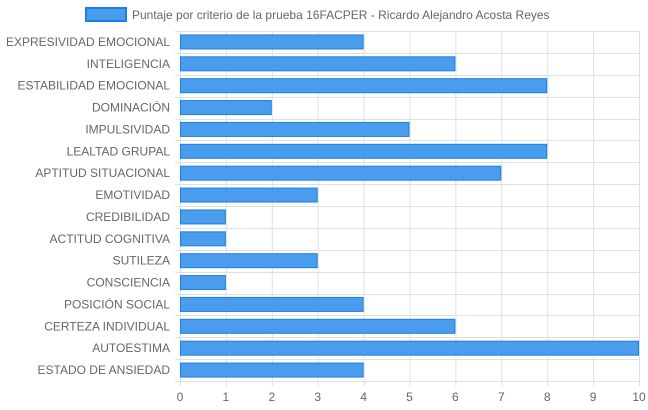 Image resolution: width=648 pixels, height=410 pixels. I want to click on x-tick-label: 9, so click(593, 397).